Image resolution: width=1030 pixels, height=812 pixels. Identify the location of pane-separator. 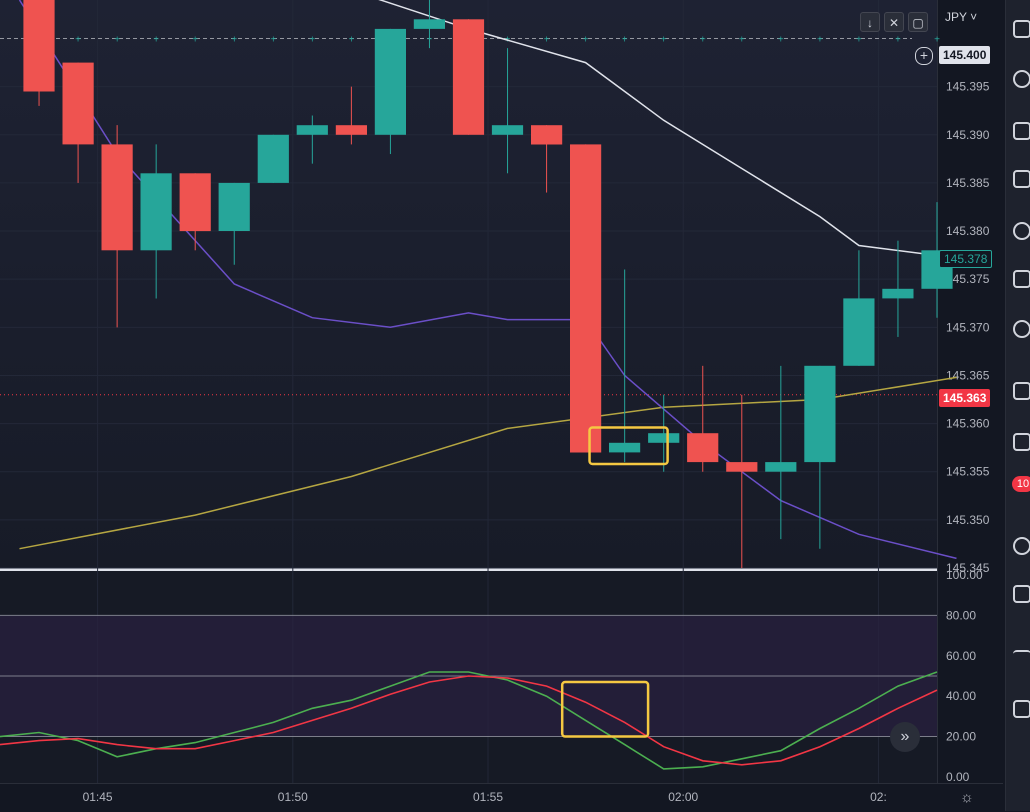
(501, 569).